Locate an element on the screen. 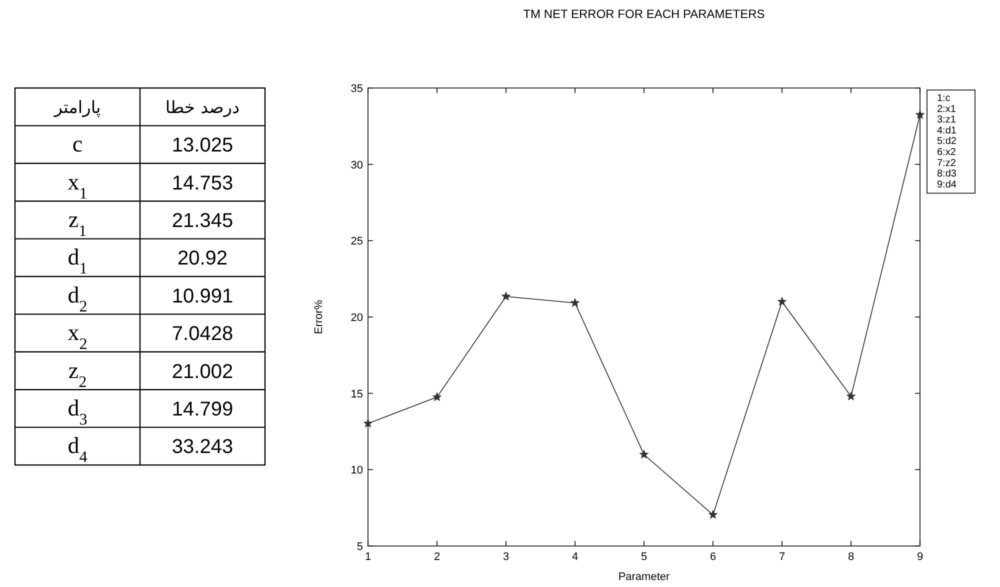  data-label: 33.243 is located at coordinates (203, 447).